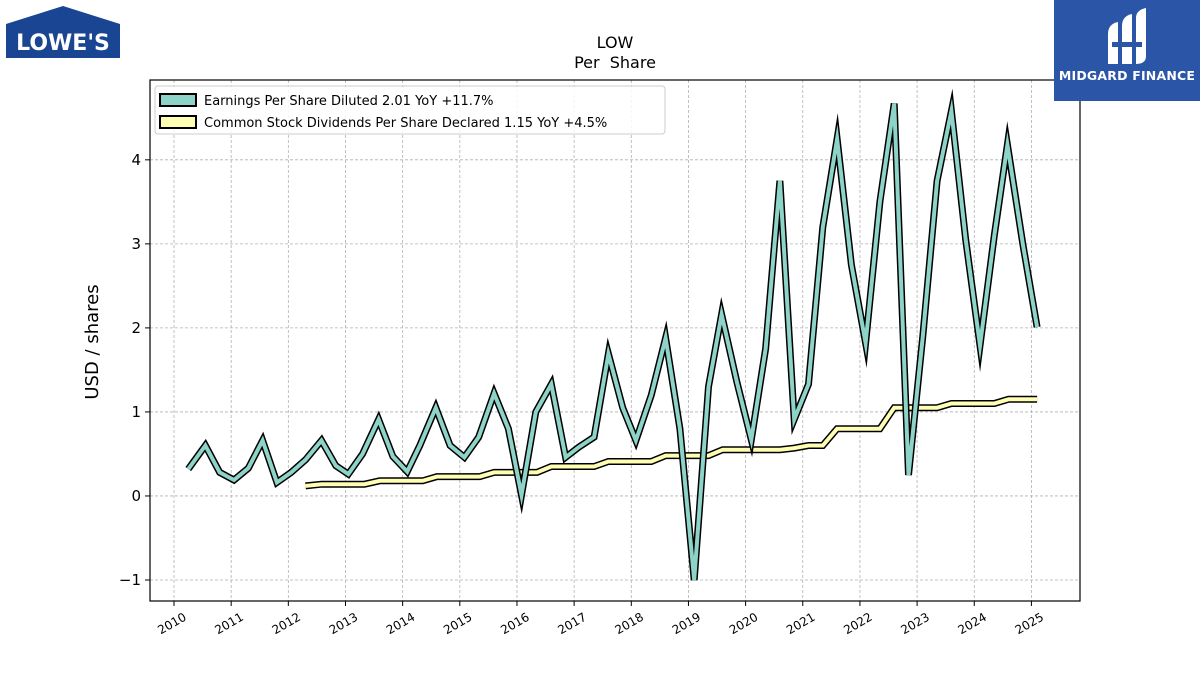  I want to click on x-tick-label: 2018, so click(629, 623).